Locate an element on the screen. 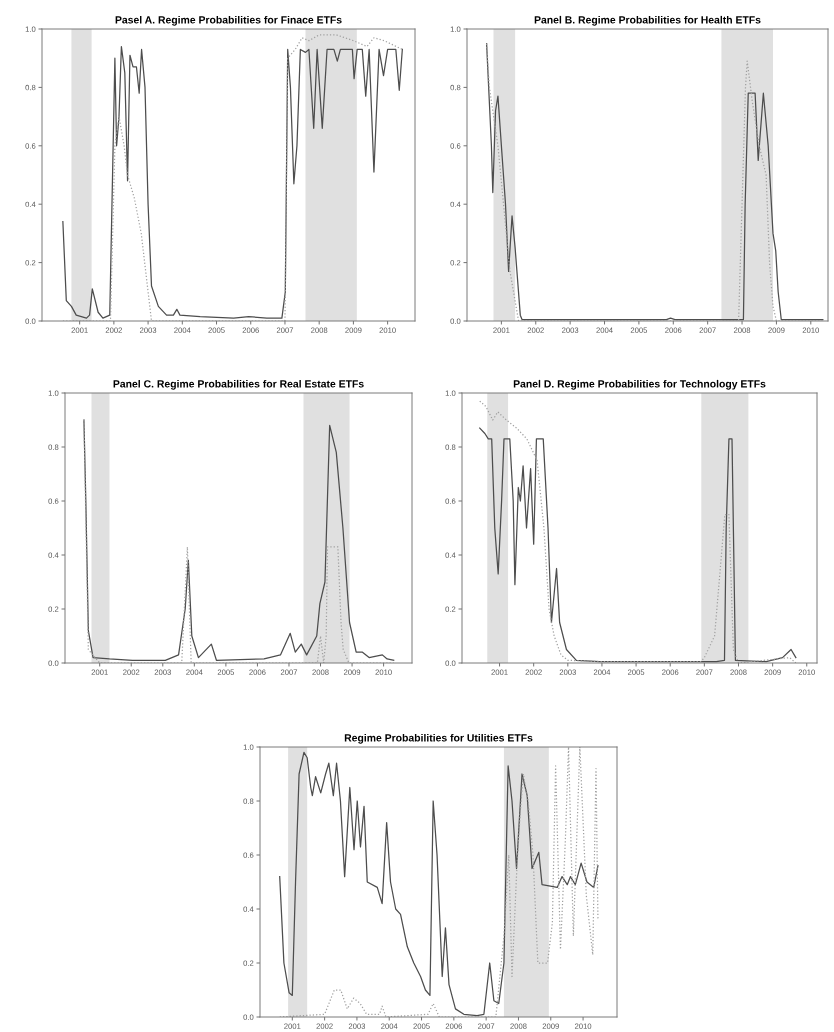 This screenshot has height=1032, width=834. chart-title: Panel D. Regime Probabilities for Technology ETFs is located at coordinates (639, 384).